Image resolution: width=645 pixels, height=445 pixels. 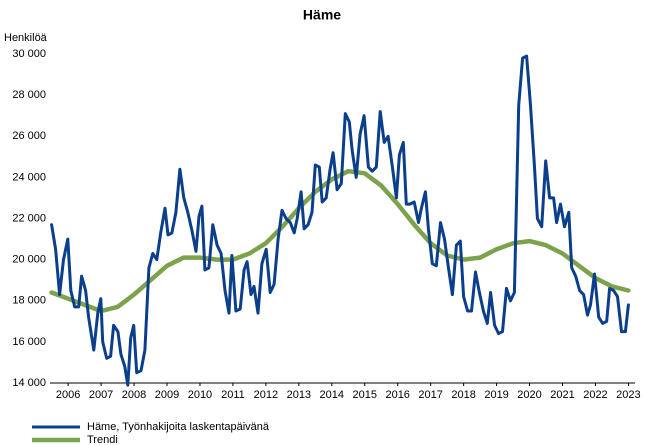 What do you see at coordinates (29, 136) in the screenshot?
I see `y-tick-label: 26 000` at bounding box center [29, 136].